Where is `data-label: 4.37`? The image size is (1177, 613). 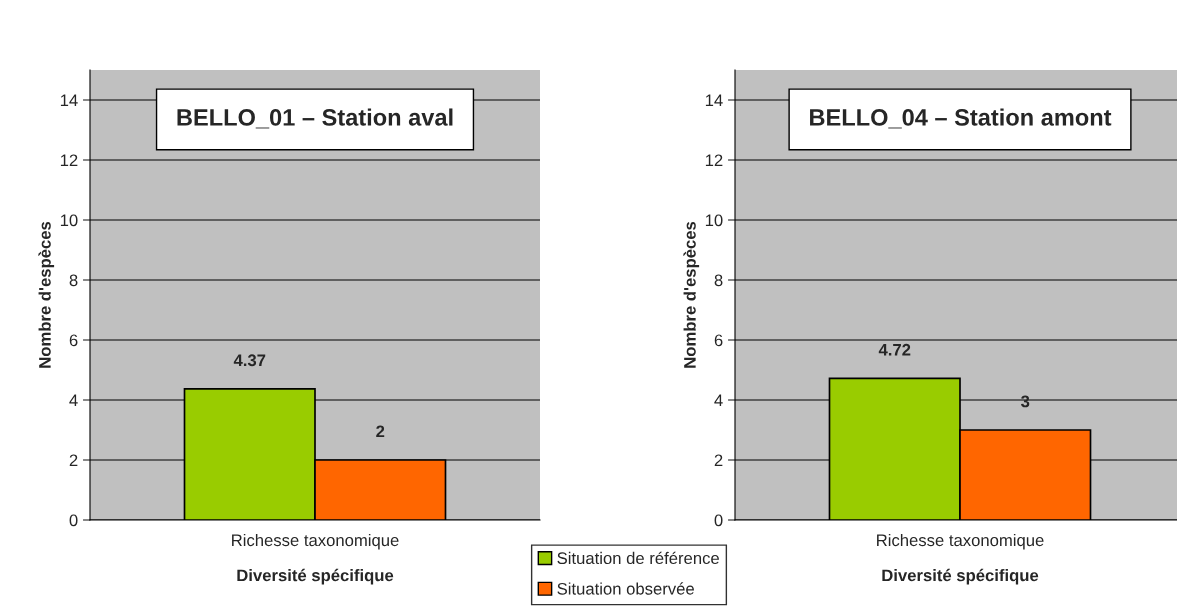
data-label: 4.37 is located at coordinates (249, 360).